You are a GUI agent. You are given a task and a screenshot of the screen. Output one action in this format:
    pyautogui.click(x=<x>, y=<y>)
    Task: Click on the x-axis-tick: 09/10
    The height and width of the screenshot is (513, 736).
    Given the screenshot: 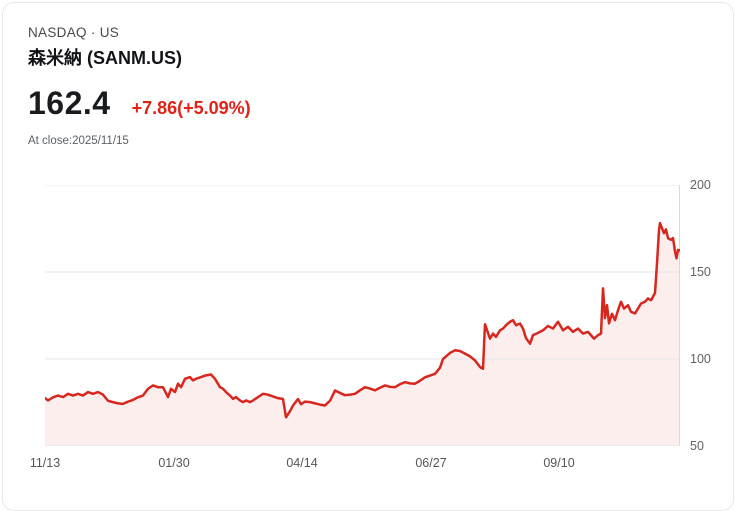 What is the action you would take?
    pyautogui.click(x=559, y=463)
    